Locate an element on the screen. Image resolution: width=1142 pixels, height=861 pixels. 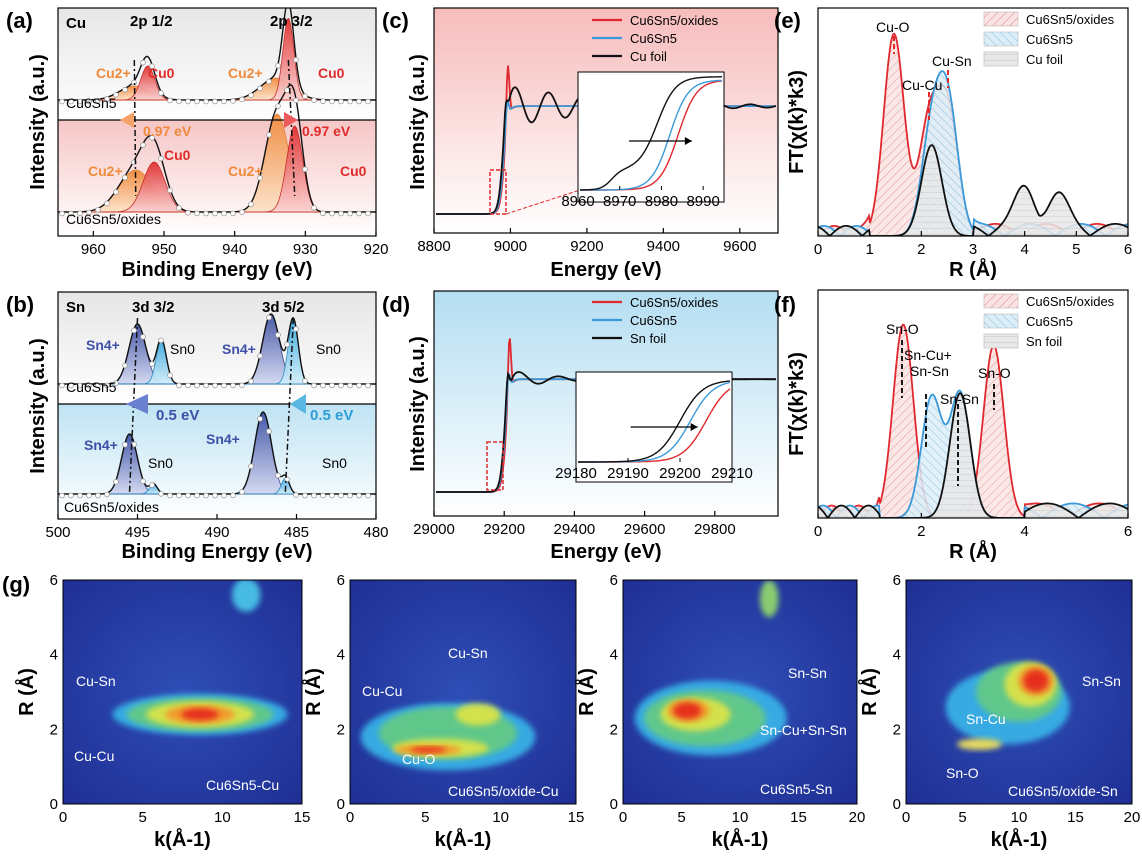
panel-b-state-met-4: Sn0 is located at coordinates (334, 463).